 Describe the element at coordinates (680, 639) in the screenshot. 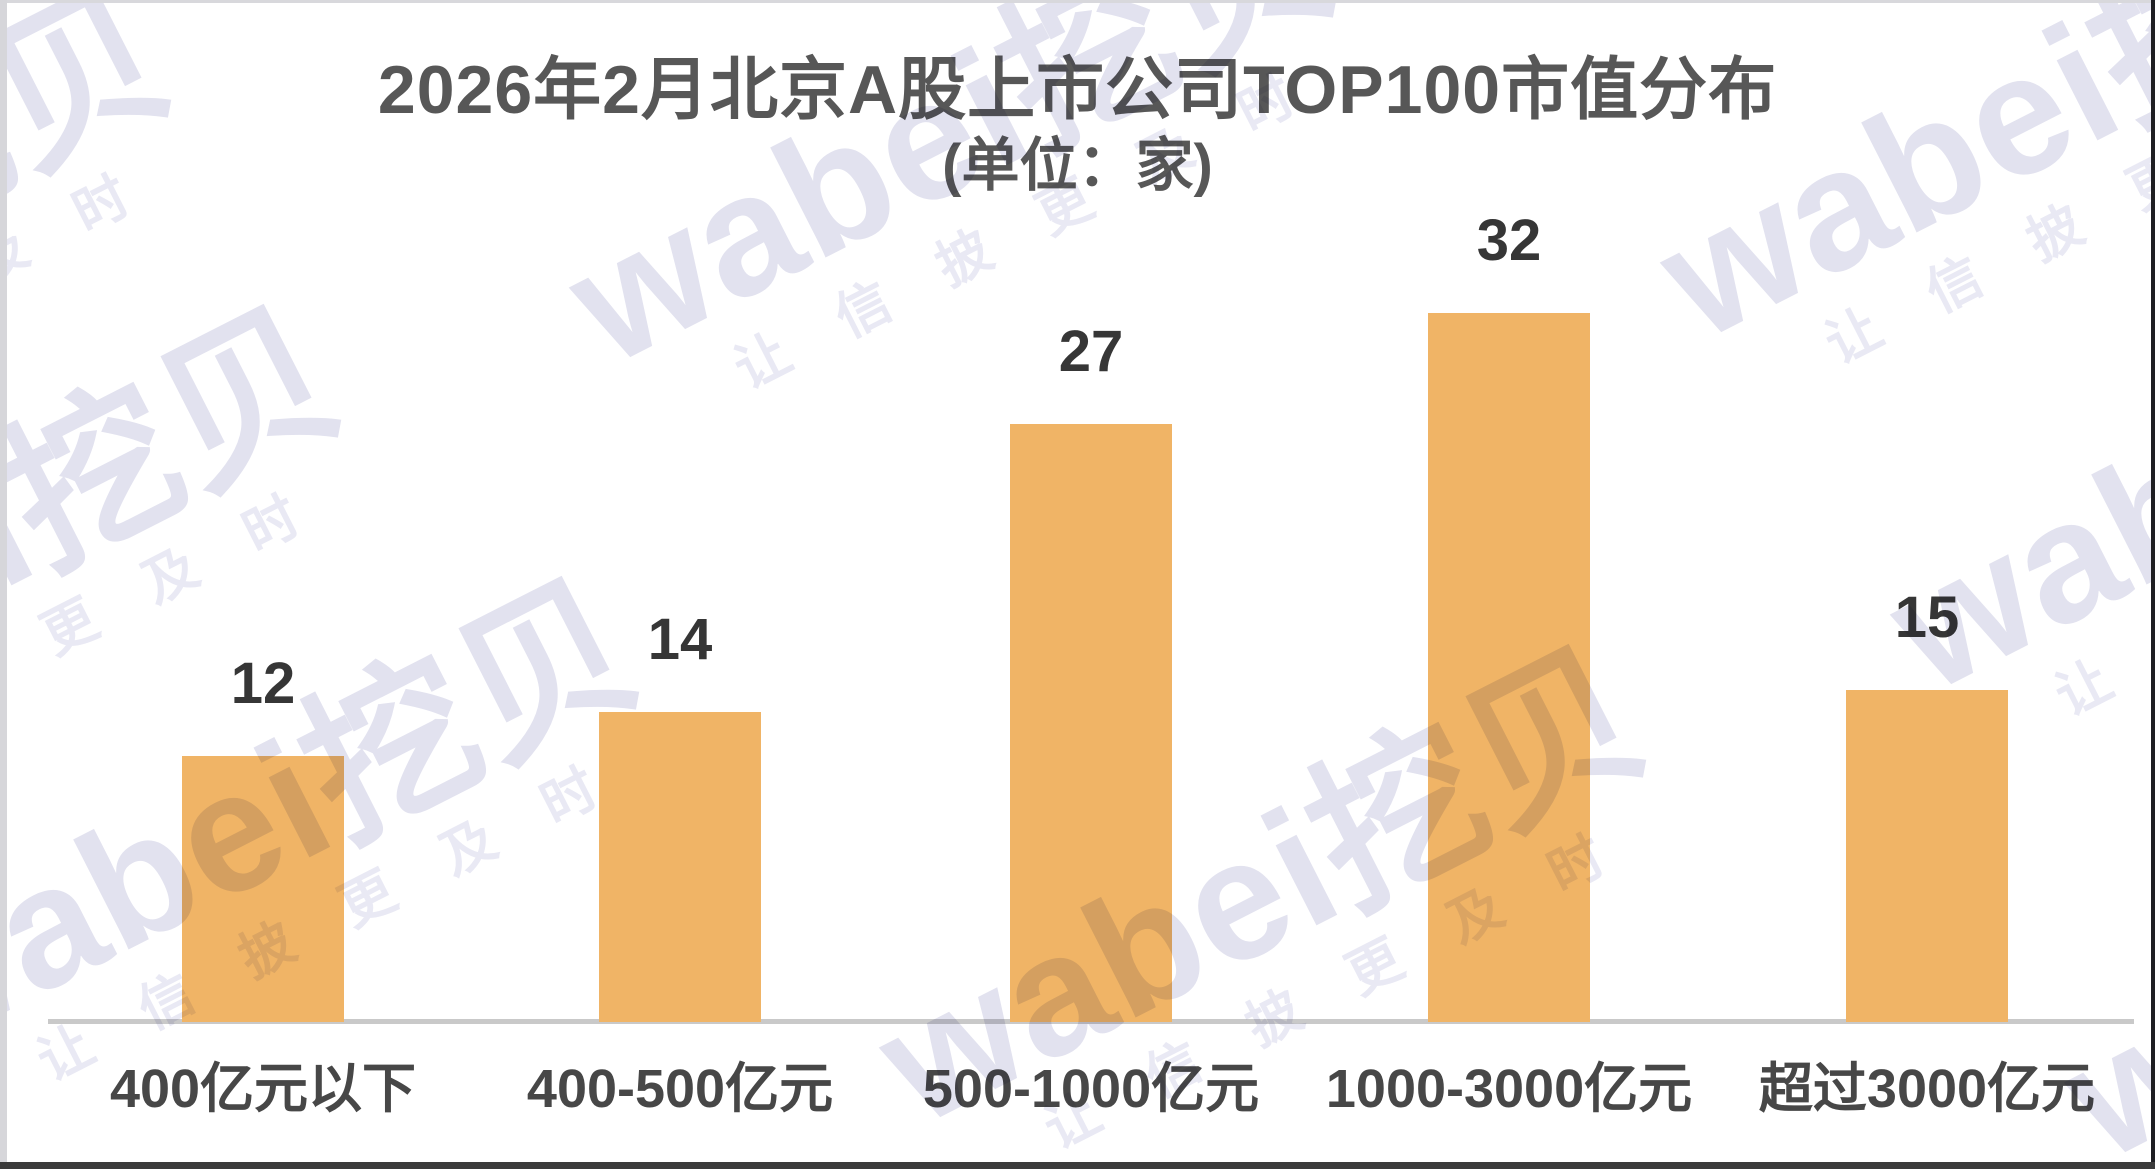

I see `bar-value-label: 14` at that location.